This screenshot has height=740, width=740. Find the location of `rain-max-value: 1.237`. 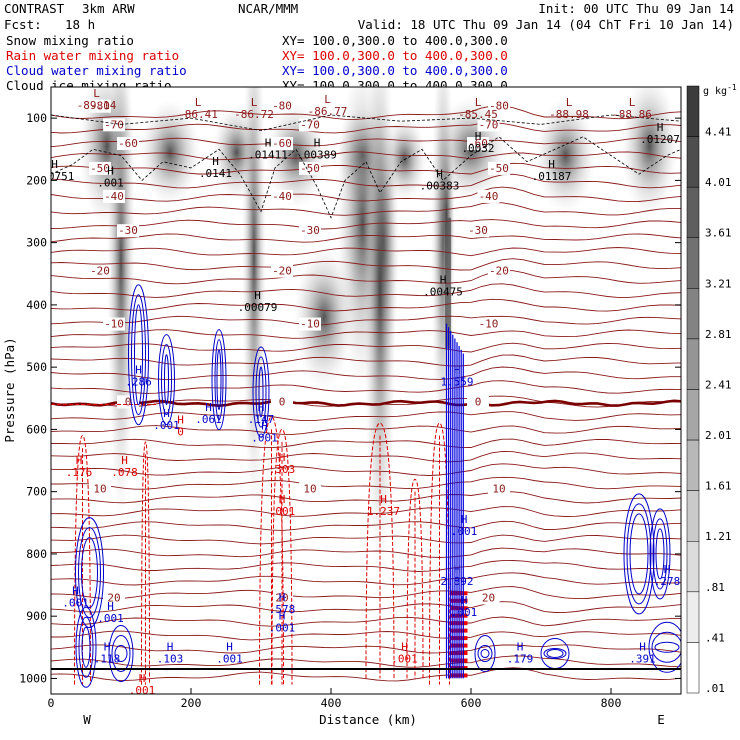

rain-max-value: 1.237 is located at coordinates (383, 511).